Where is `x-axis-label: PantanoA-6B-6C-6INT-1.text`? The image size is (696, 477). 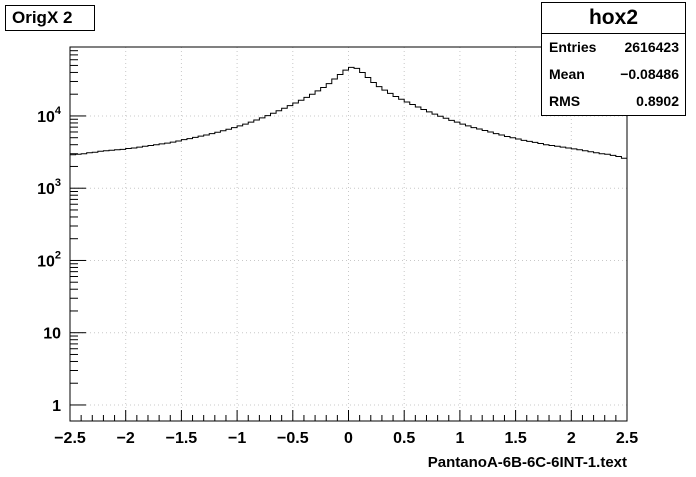
x-axis-label: PantanoA-6B-6C-6INT-1.text is located at coordinates (527, 462).